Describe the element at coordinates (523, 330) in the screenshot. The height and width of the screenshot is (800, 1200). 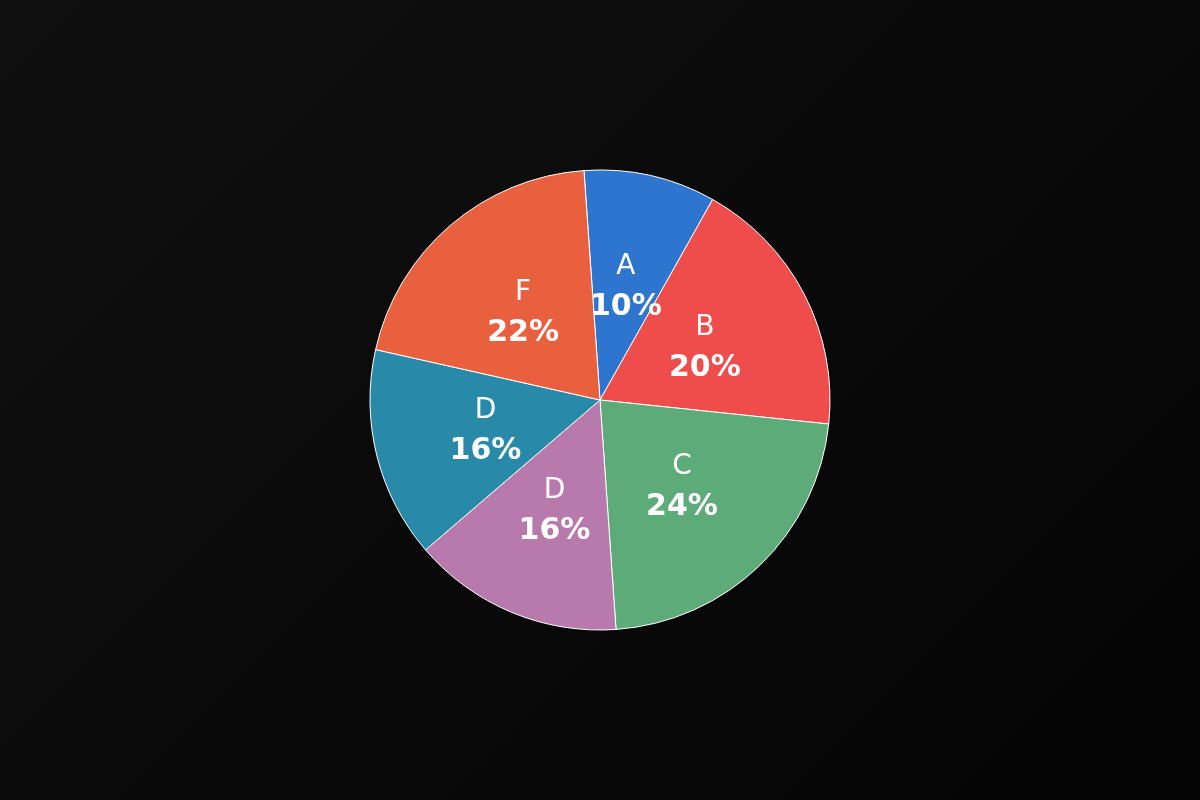
I see `data-label: 22%` at that location.